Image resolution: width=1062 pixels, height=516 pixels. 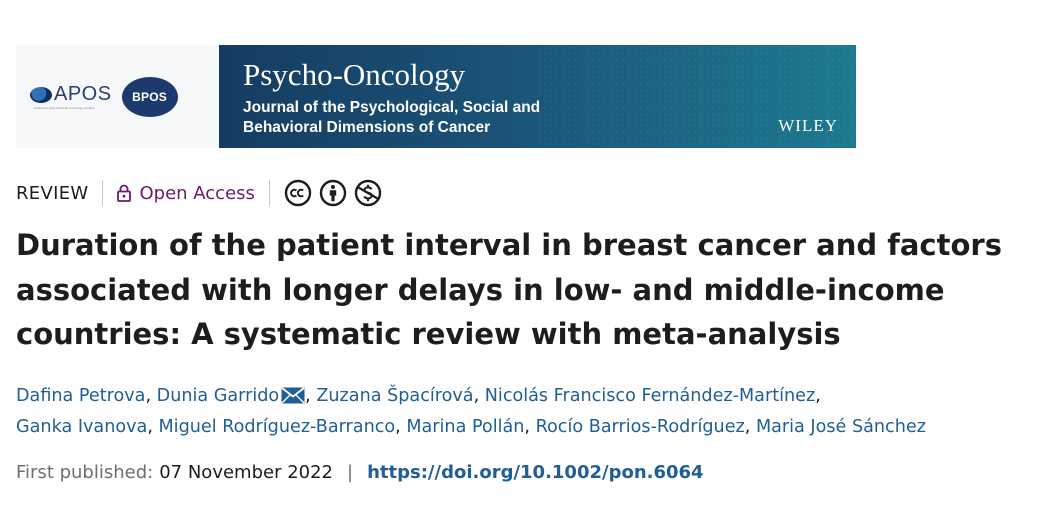 What do you see at coordinates (395, 396) in the screenshot?
I see `author-link: Zuzana Špacírová` at bounding box center [395, 396].